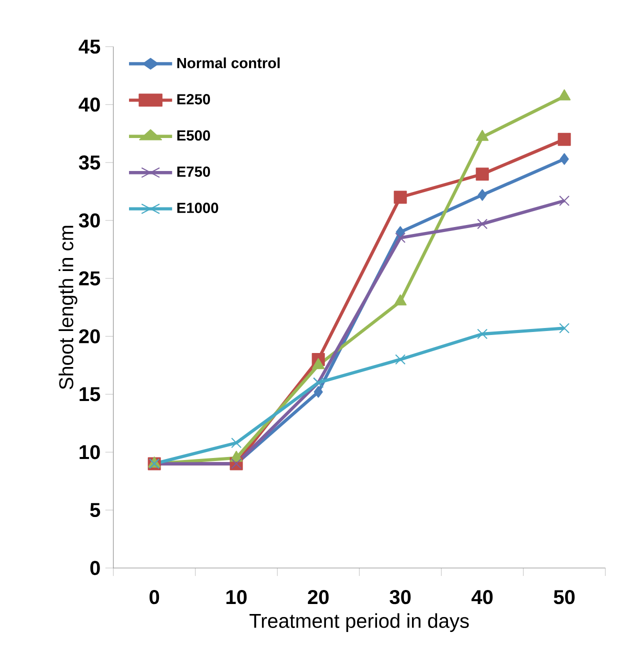  Describe the element at coordinates (482, 597) in the screenshot. I see `x-tick-label: 40` at that location.